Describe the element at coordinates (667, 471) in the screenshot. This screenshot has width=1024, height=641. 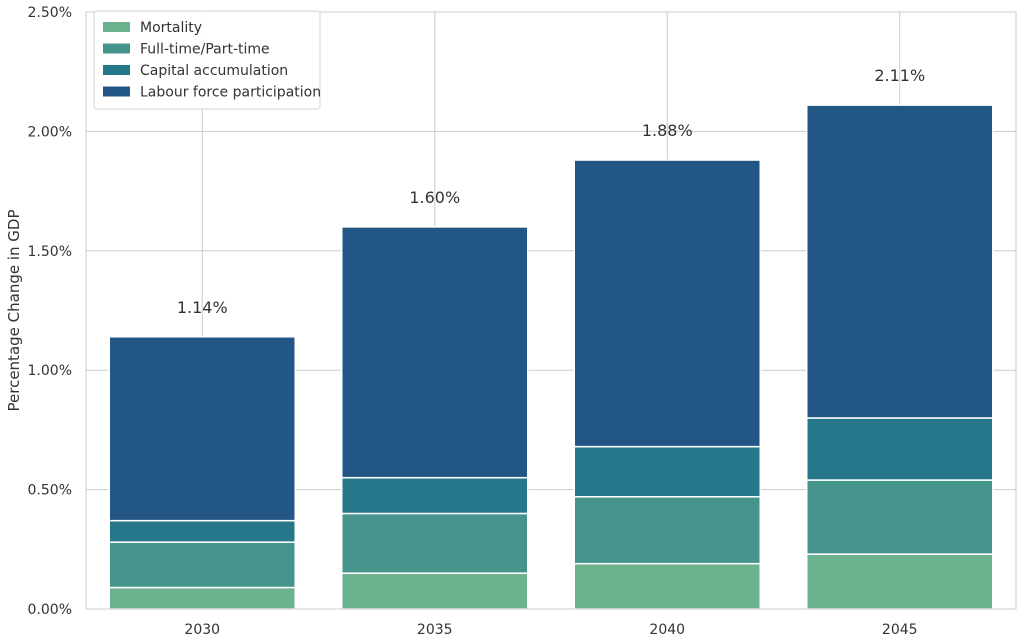
I see `bar-segment-capital-accumulation-2040` at that location.